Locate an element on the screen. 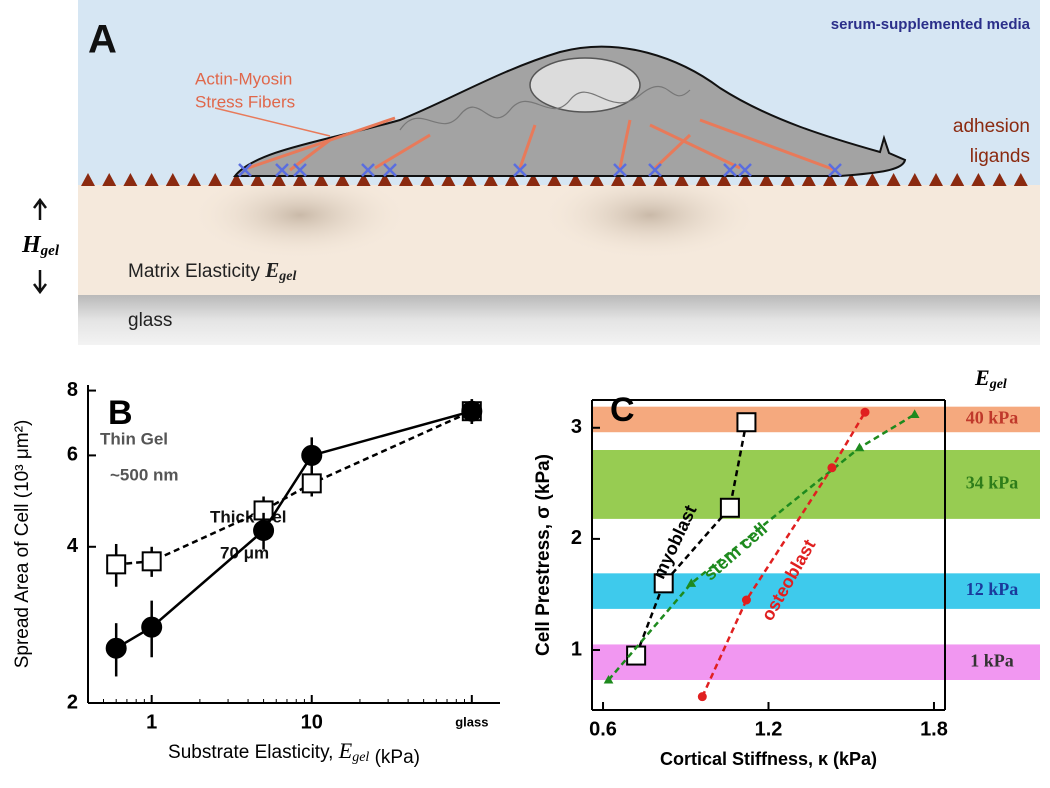  label-part: Substrate Elasticity, is located at coordinates (253, 752).